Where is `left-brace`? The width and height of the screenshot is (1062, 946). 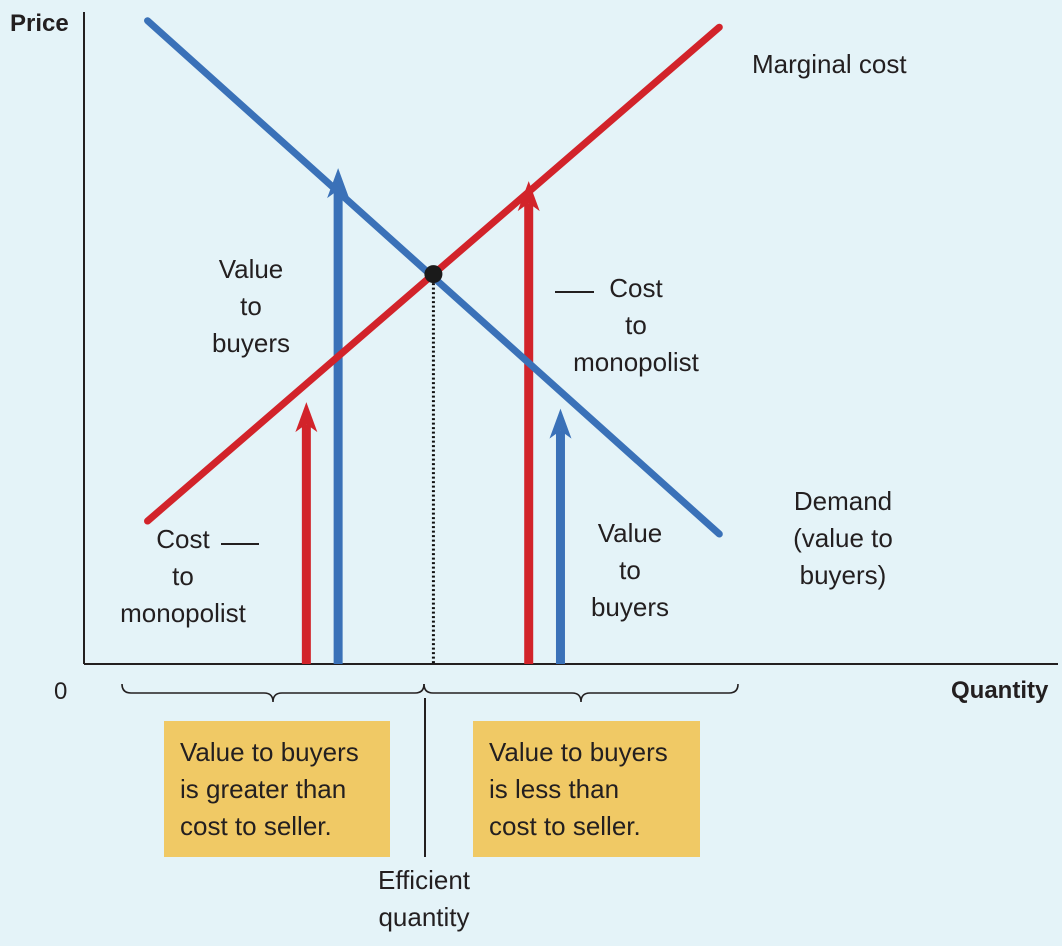
left-brace is located at coordinates (273, 693).